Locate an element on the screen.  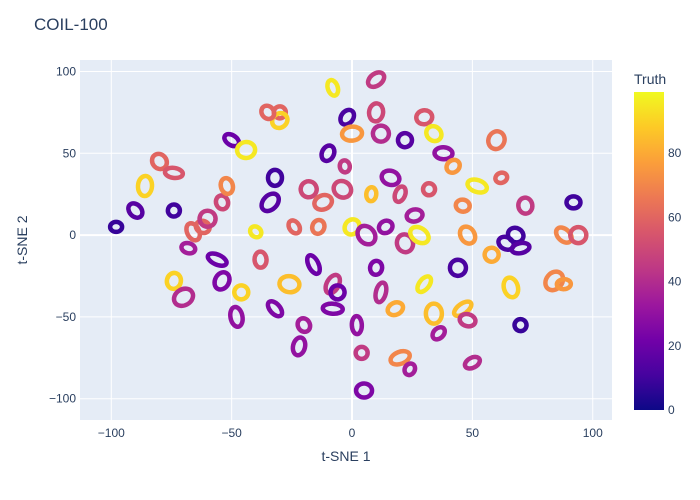
y-axis-ticks: −100 −50 0 50 100 is located at coordinates (62, 234).